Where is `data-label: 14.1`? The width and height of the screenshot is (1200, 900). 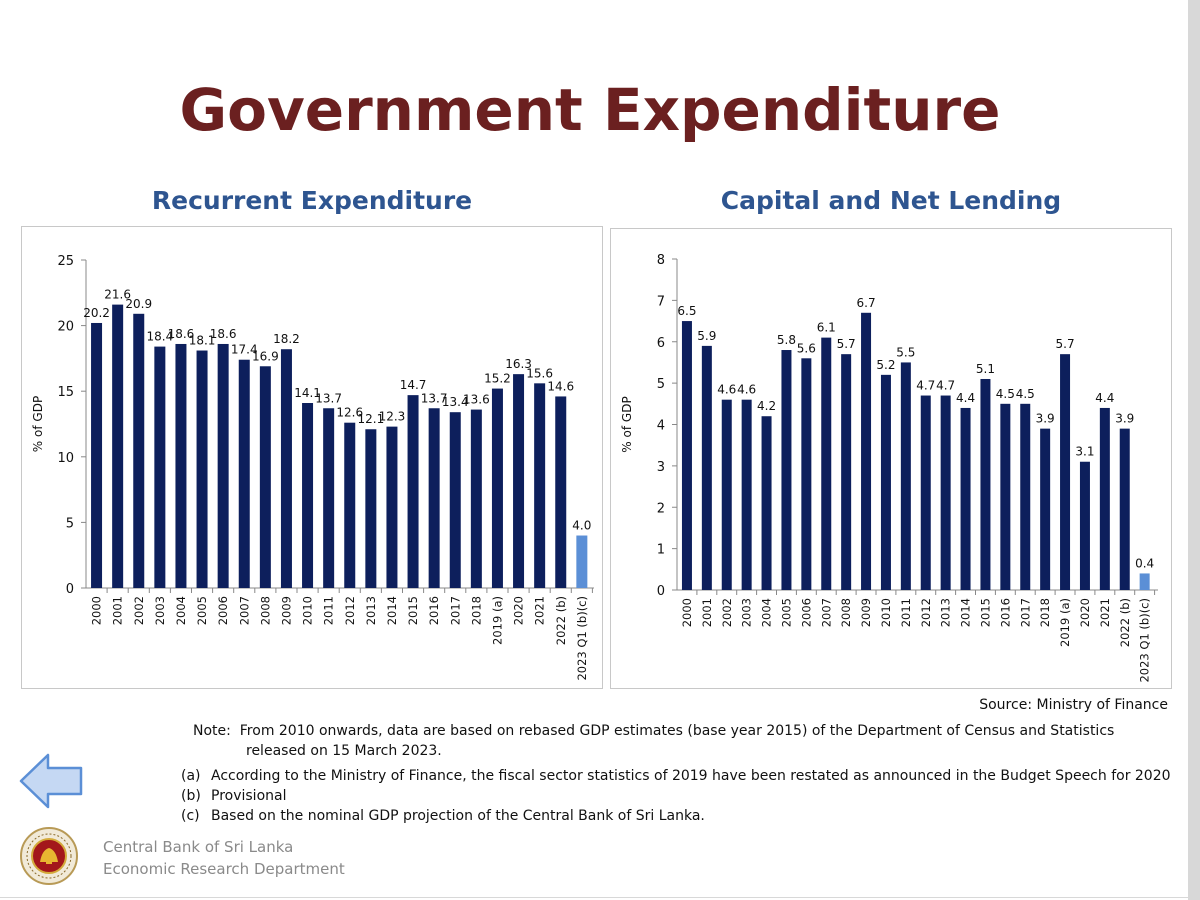 data-label: 14.1 is located at coordinates (307, 393).